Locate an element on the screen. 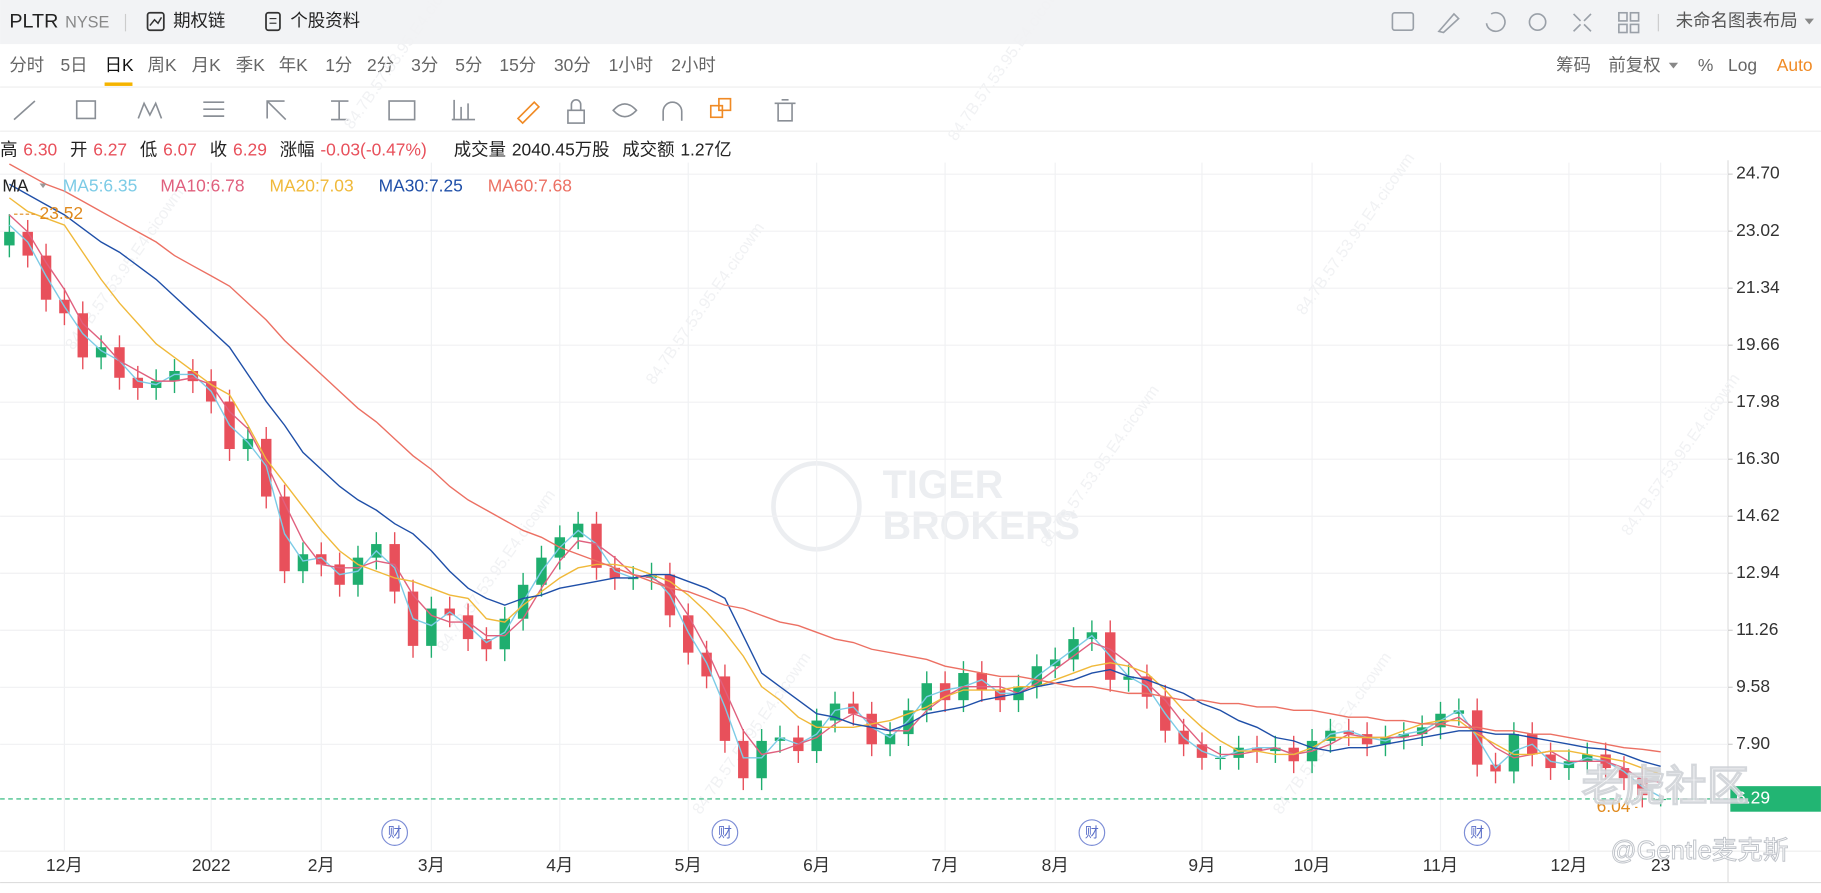 This screenshot has height=893, width=1821. period-tab: 分时 is located at coordinates (26, 65).